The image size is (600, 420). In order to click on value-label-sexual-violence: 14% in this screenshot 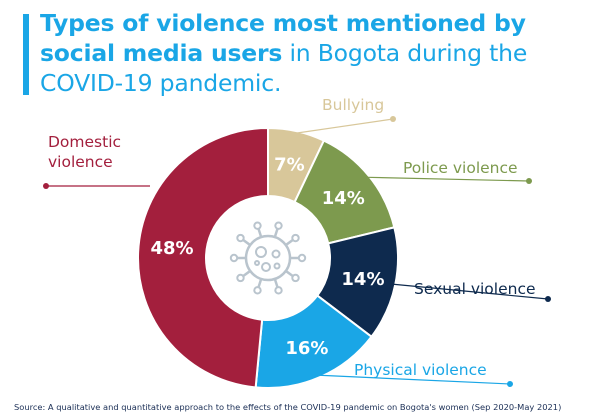, I will do `click(362, 279)`.